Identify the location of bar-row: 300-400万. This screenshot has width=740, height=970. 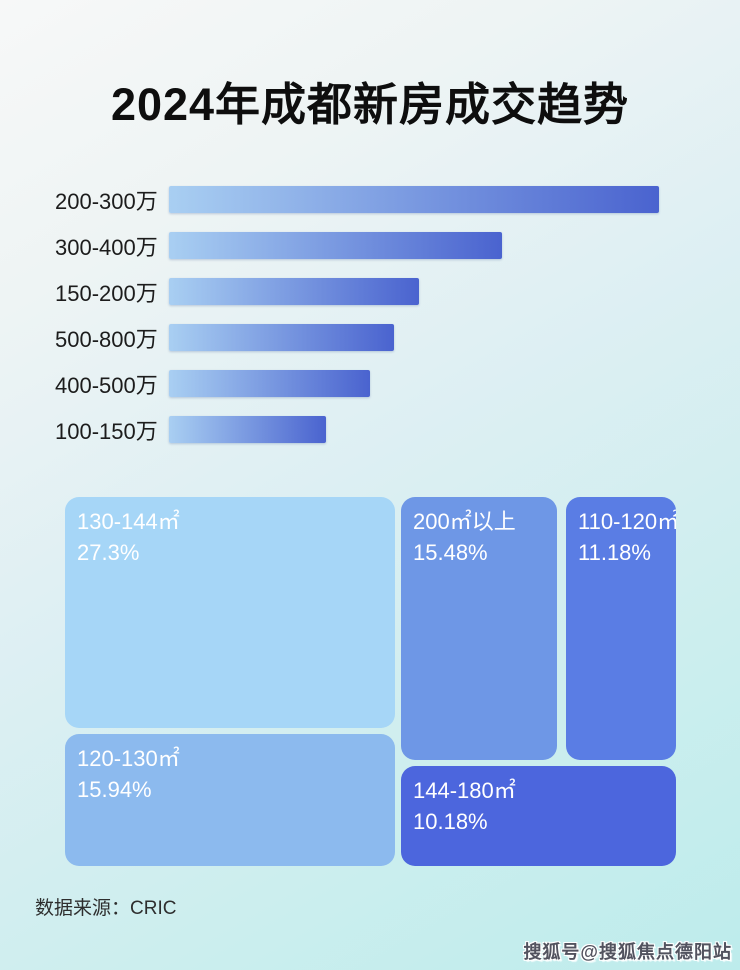
(370, 246).